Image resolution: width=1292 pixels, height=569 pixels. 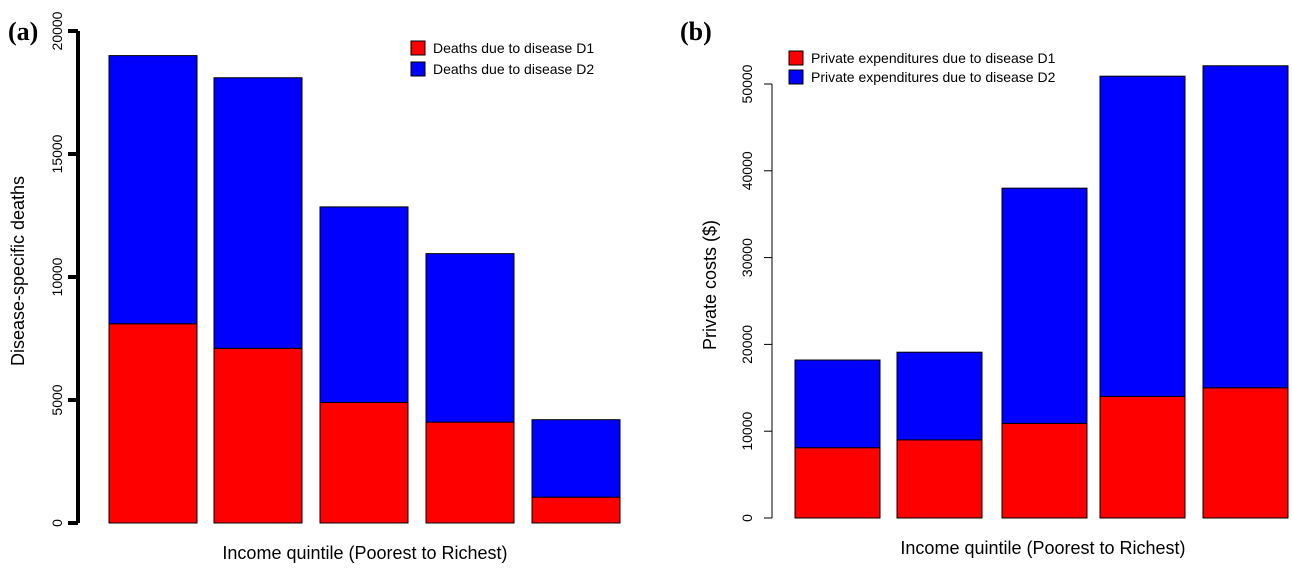 What do you see at coordinates (1245, 227) in the screenshot?
I see `panel-b-bar-q5-d2` at bounding box center [1245, 227].